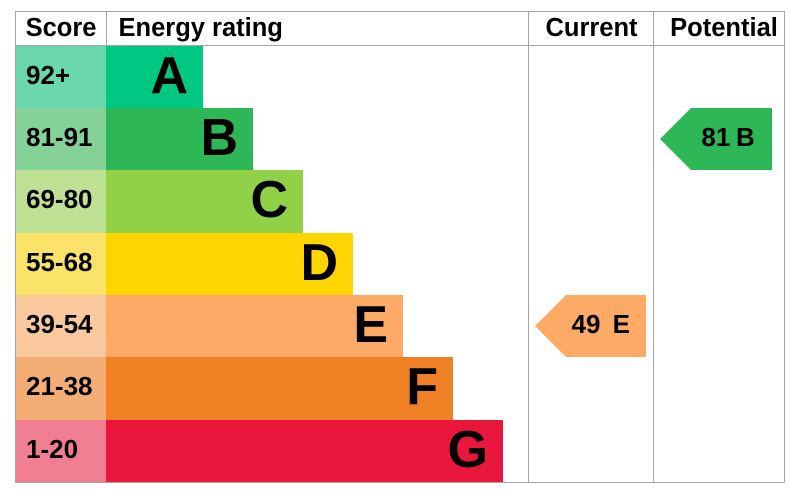 The image size is (790, 489). What do you see at coordinates (715, 137) in the screenshot?
I see `svg-text: 81` at bounding box center [715, 137].